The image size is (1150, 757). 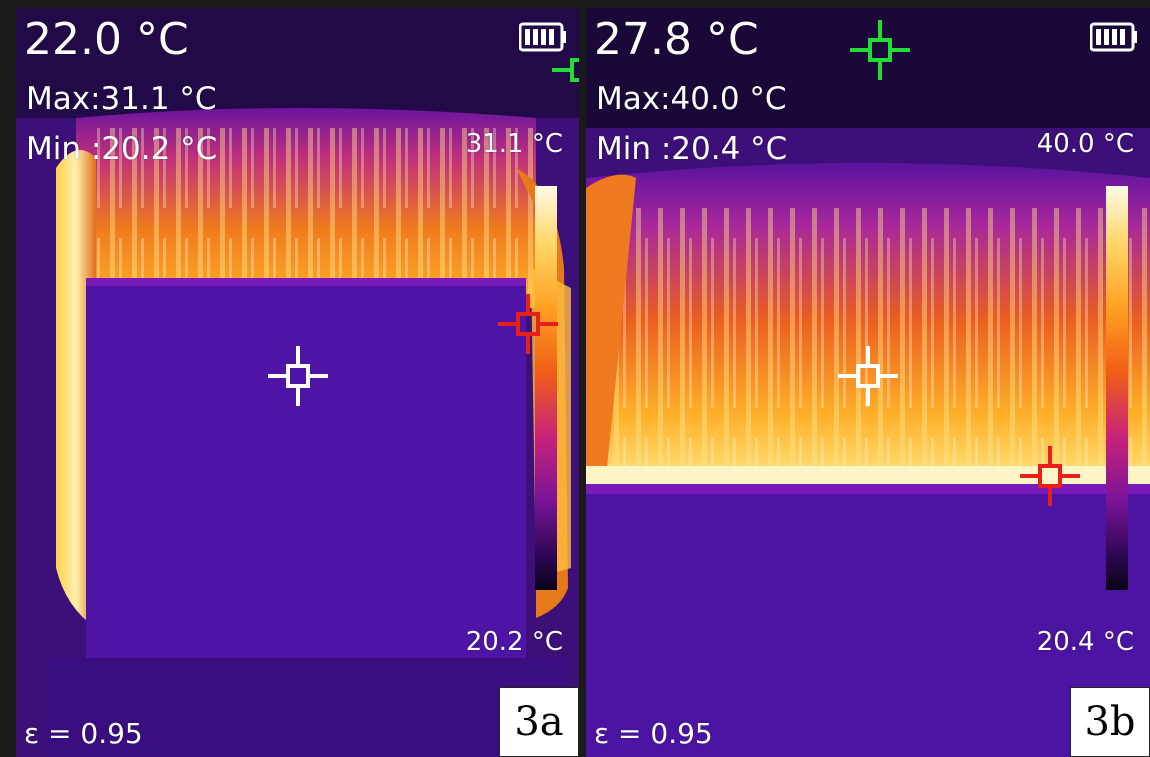 I want to click on scale-low-label: 20.4 °C, so click(x=1085, y=642).